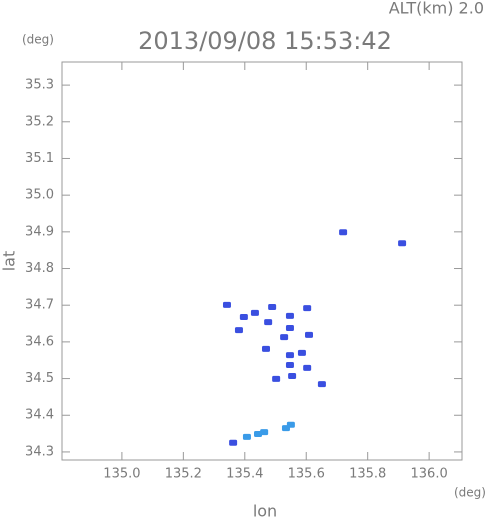 The image size is (491, 521). Describe the element at coordinates (265, 41) in the screenshot. I see `chart-title: 2013/09/08 15:53:42` at that location.